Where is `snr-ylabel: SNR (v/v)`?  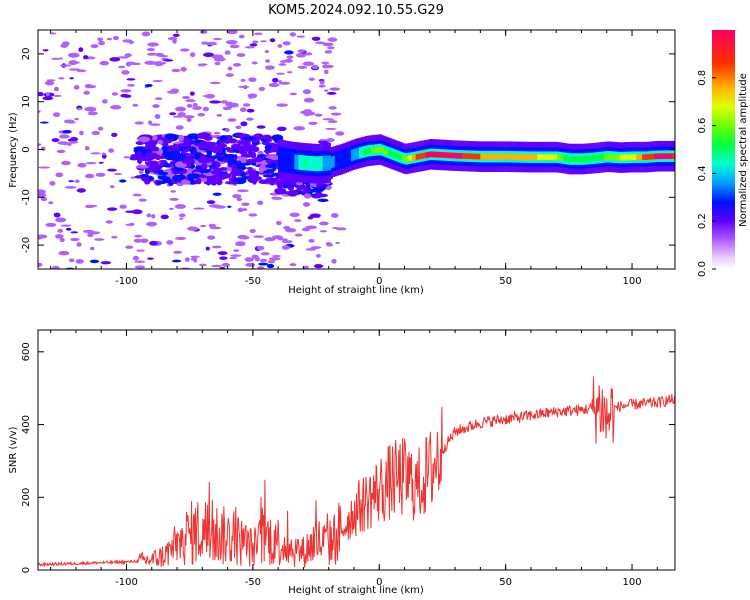
snr-ylabel: SNR (v/v) is located at coordinates (13, 449).